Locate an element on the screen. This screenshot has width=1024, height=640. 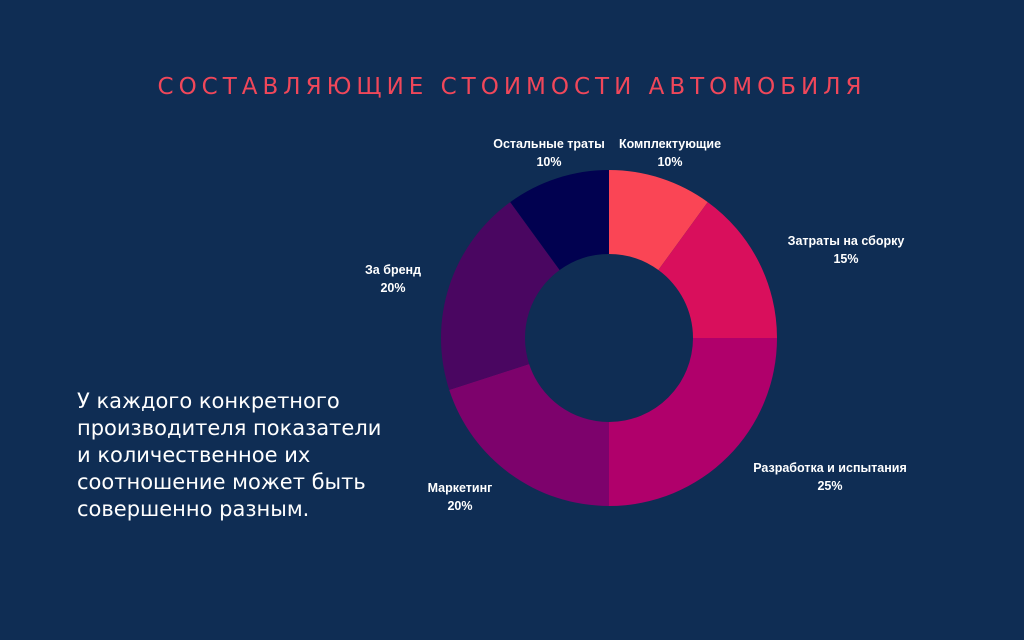
chart-title: СОСТАВЛЯЮЩИЕ СТОИМОСТИ АВТОМОБИЛЯ is located at coordinates (512, 87).